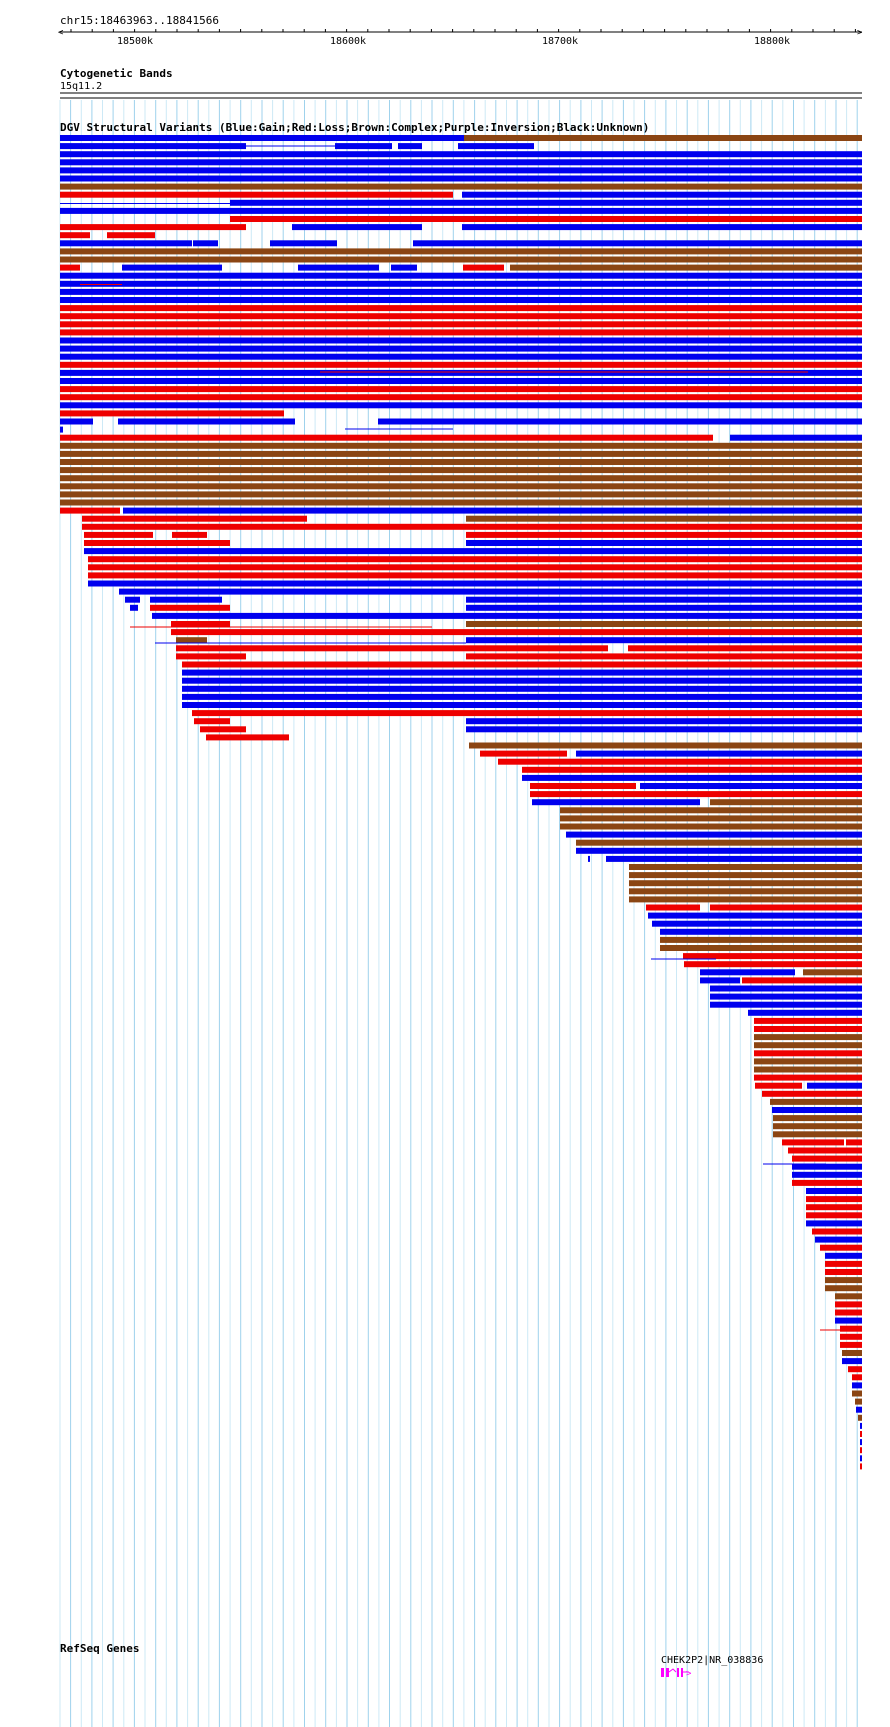 Image resolution: width=890 pixels, height=1727 pixels. Describe the element at coordinates (860, 33) in the screenshot. I see `ruler-right-arrow-icon: >` at that location.